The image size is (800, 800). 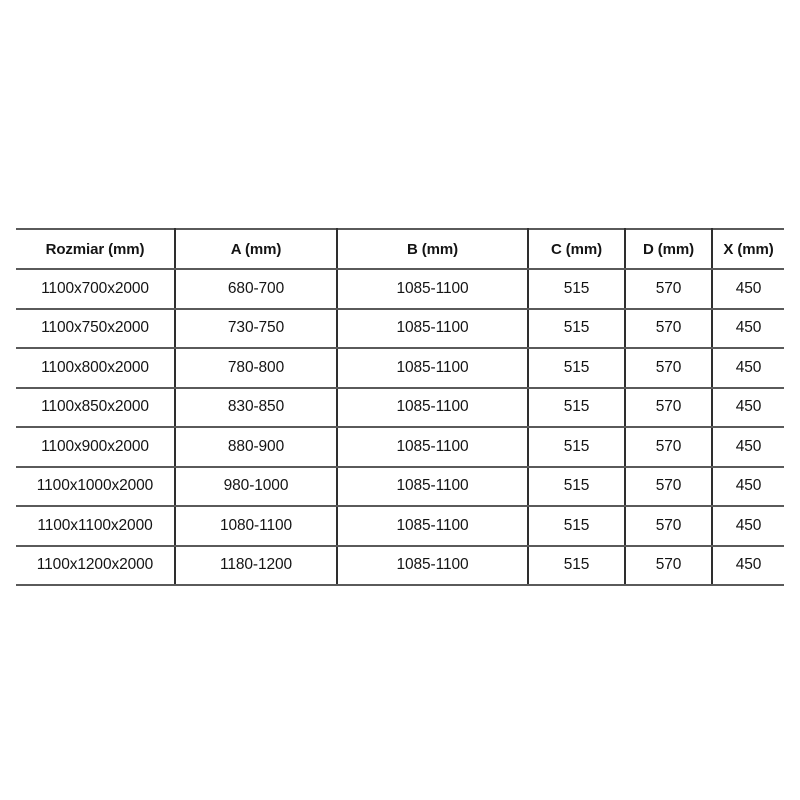 I want to click on column-header-d: D (mm), so click(x=668, y=249).